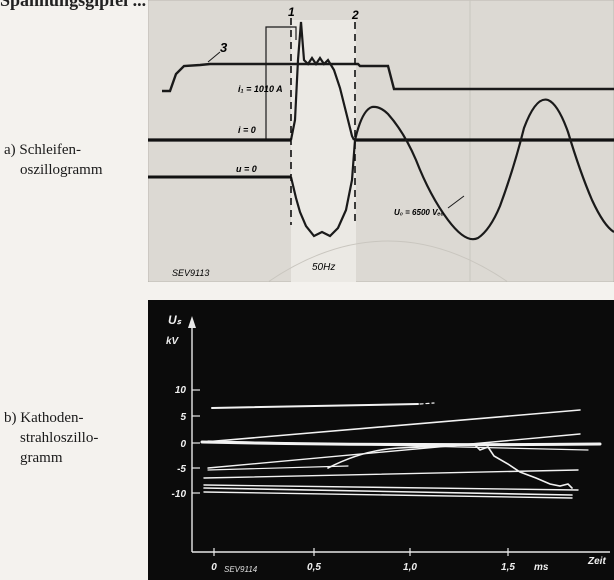  What do you see at coordinates (315, 406) in the screenshot?
I see `trace-top` at bounding box center [315, 406].